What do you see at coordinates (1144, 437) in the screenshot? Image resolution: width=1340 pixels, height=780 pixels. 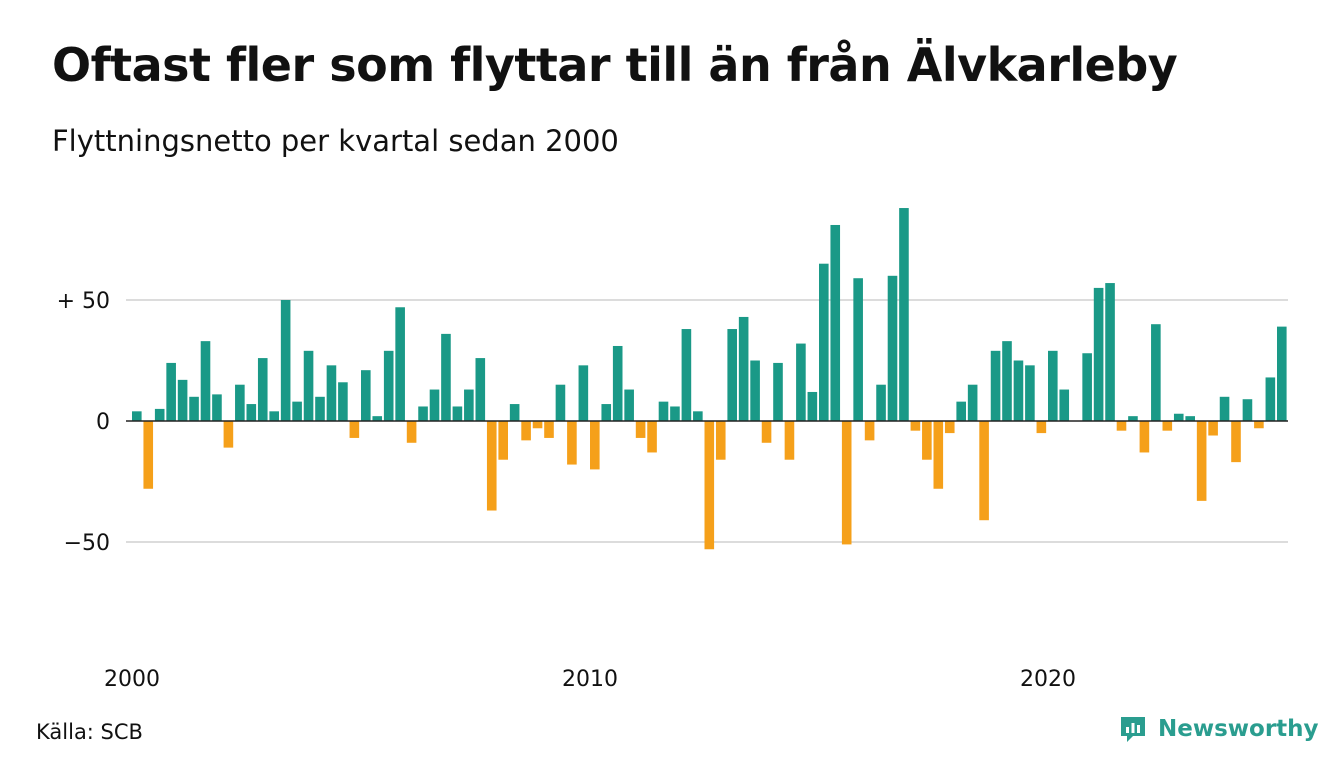 I see `bar-2022K1` at bounding box center [1144, 437].